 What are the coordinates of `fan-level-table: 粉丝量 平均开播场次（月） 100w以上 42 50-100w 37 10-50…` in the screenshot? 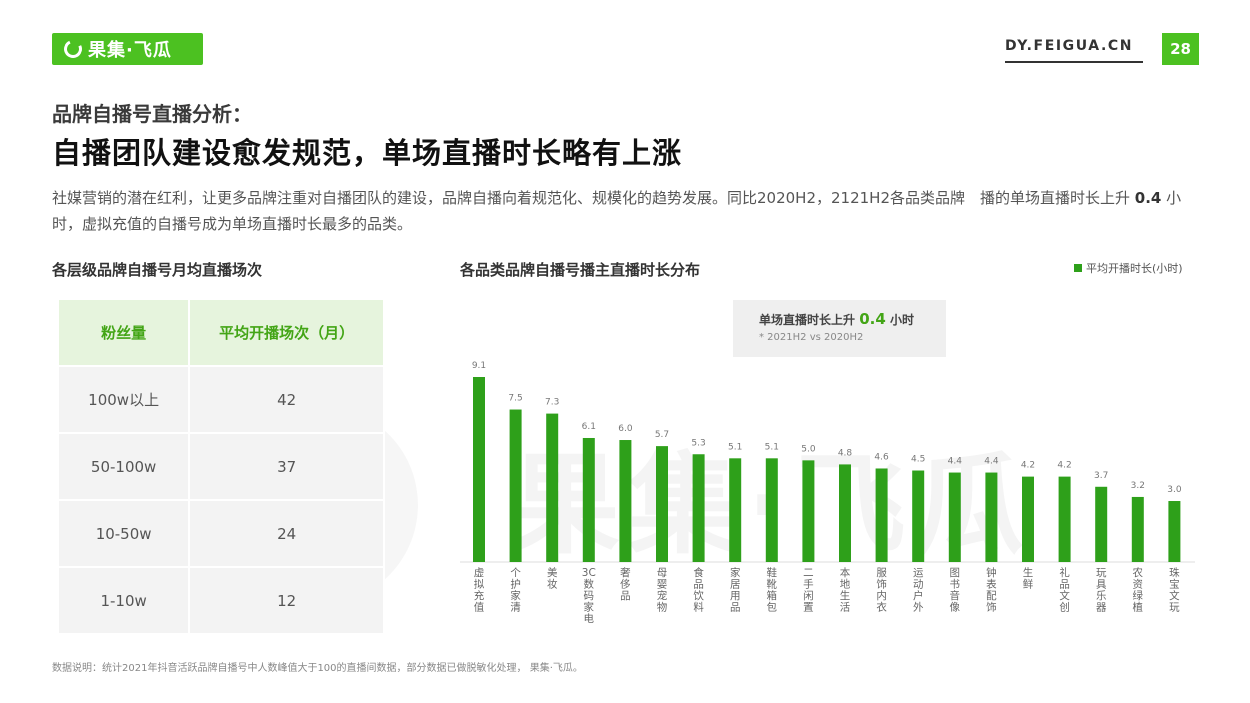 It's located at (220, 466).